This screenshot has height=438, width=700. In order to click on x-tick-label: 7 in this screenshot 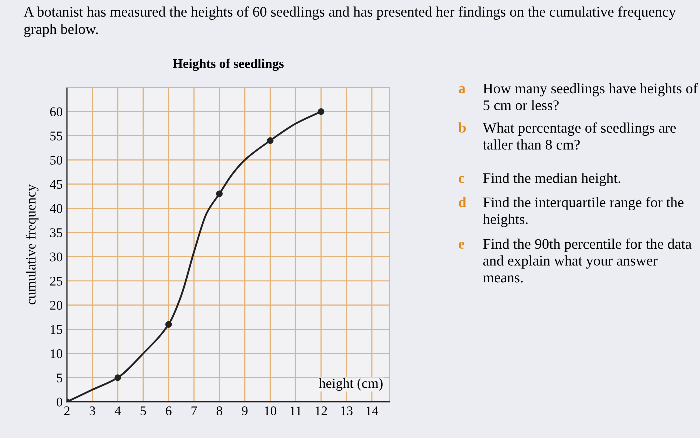, I will do `click(195, 411)`.